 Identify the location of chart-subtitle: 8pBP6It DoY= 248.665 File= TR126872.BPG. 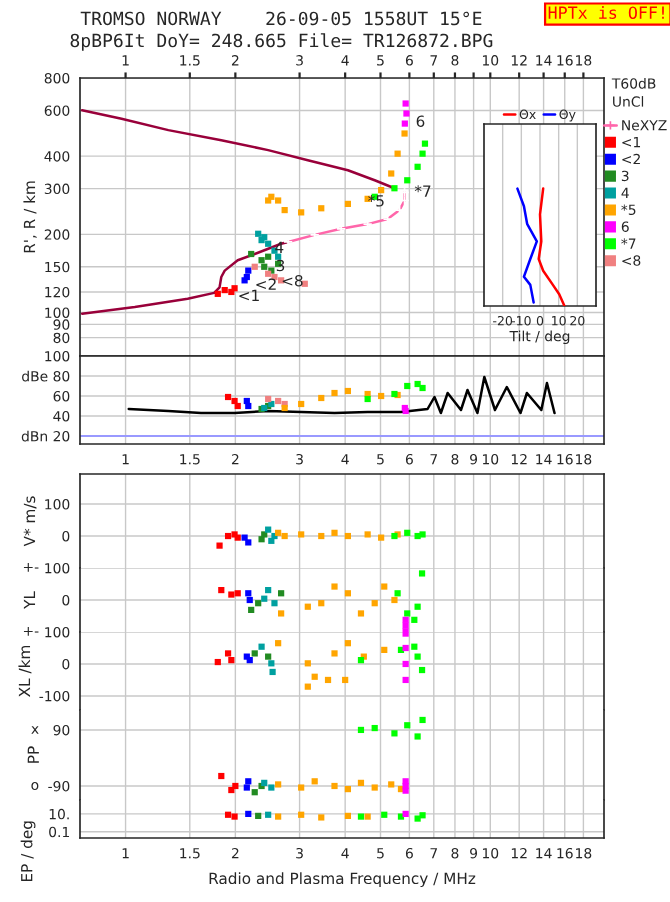
(281, 42).